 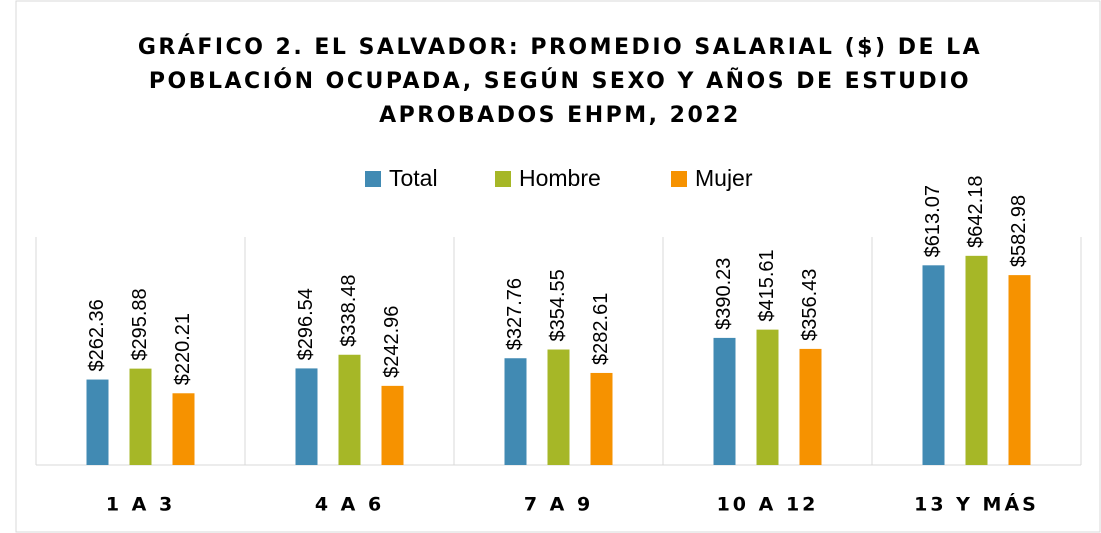 What do you see at coordinates (768, 505) in the screenshot?
I see `x-tick-label: 10 A 12` at bounding box center [768, 505].